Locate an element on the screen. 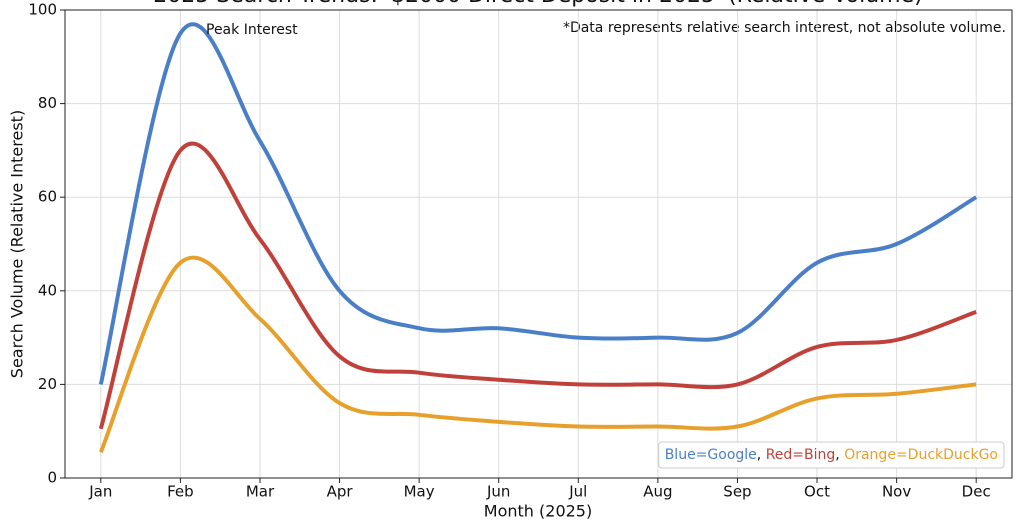 The image size is (1024, 530). y-tick-label: 100 is located at coordinates (42, 10).